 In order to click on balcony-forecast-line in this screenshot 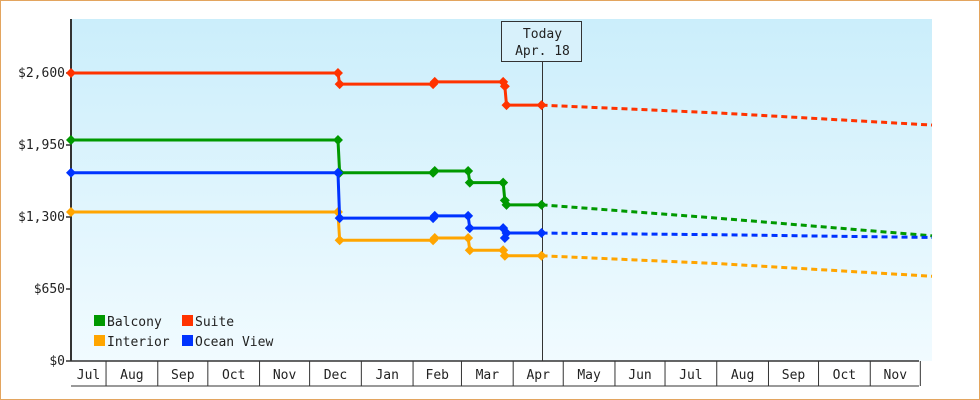, I will do `click(737, 220)`.